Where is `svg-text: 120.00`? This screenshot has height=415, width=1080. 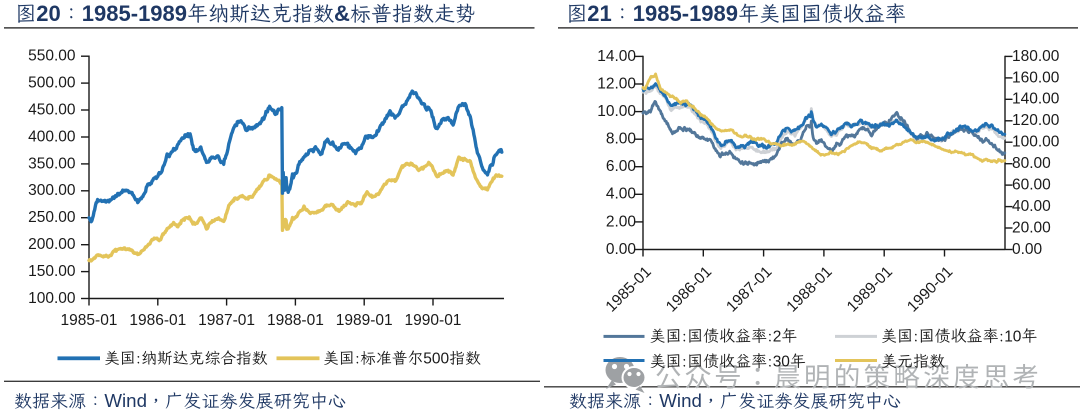
svg-text: 120.00 is located at coordinates (1036, 120).